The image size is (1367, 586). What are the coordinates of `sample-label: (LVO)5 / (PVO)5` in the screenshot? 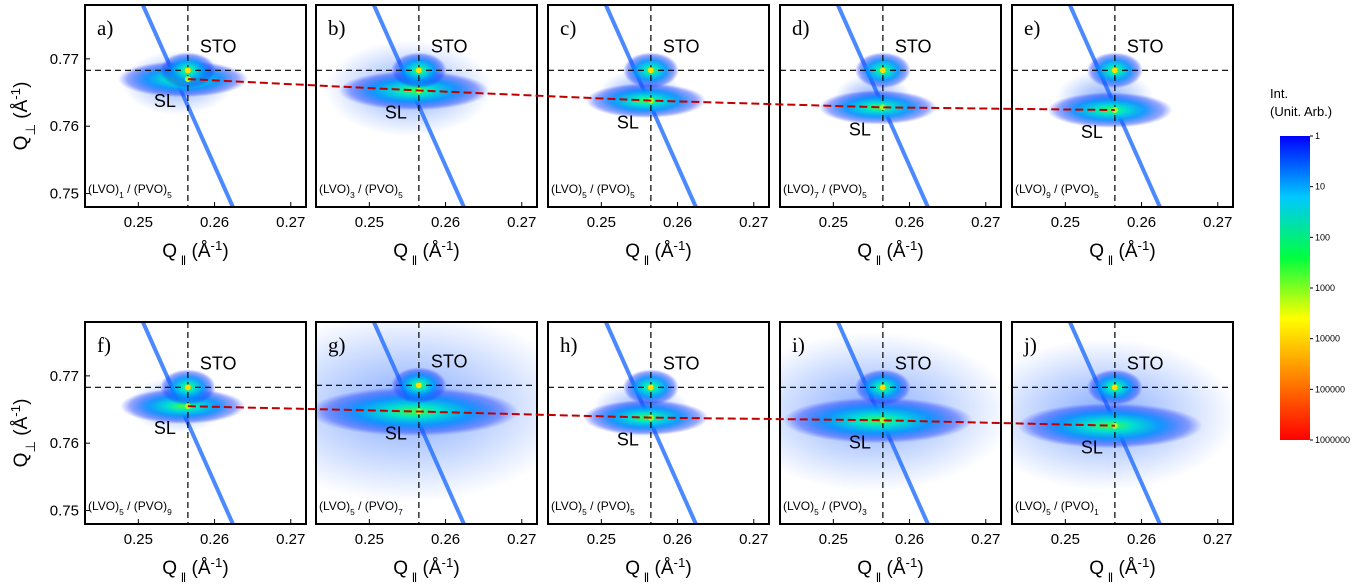 It's located at (593, 191).